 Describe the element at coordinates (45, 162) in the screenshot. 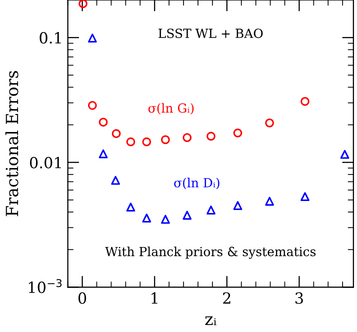

I see `y-tick-label: 0.01` at that location.